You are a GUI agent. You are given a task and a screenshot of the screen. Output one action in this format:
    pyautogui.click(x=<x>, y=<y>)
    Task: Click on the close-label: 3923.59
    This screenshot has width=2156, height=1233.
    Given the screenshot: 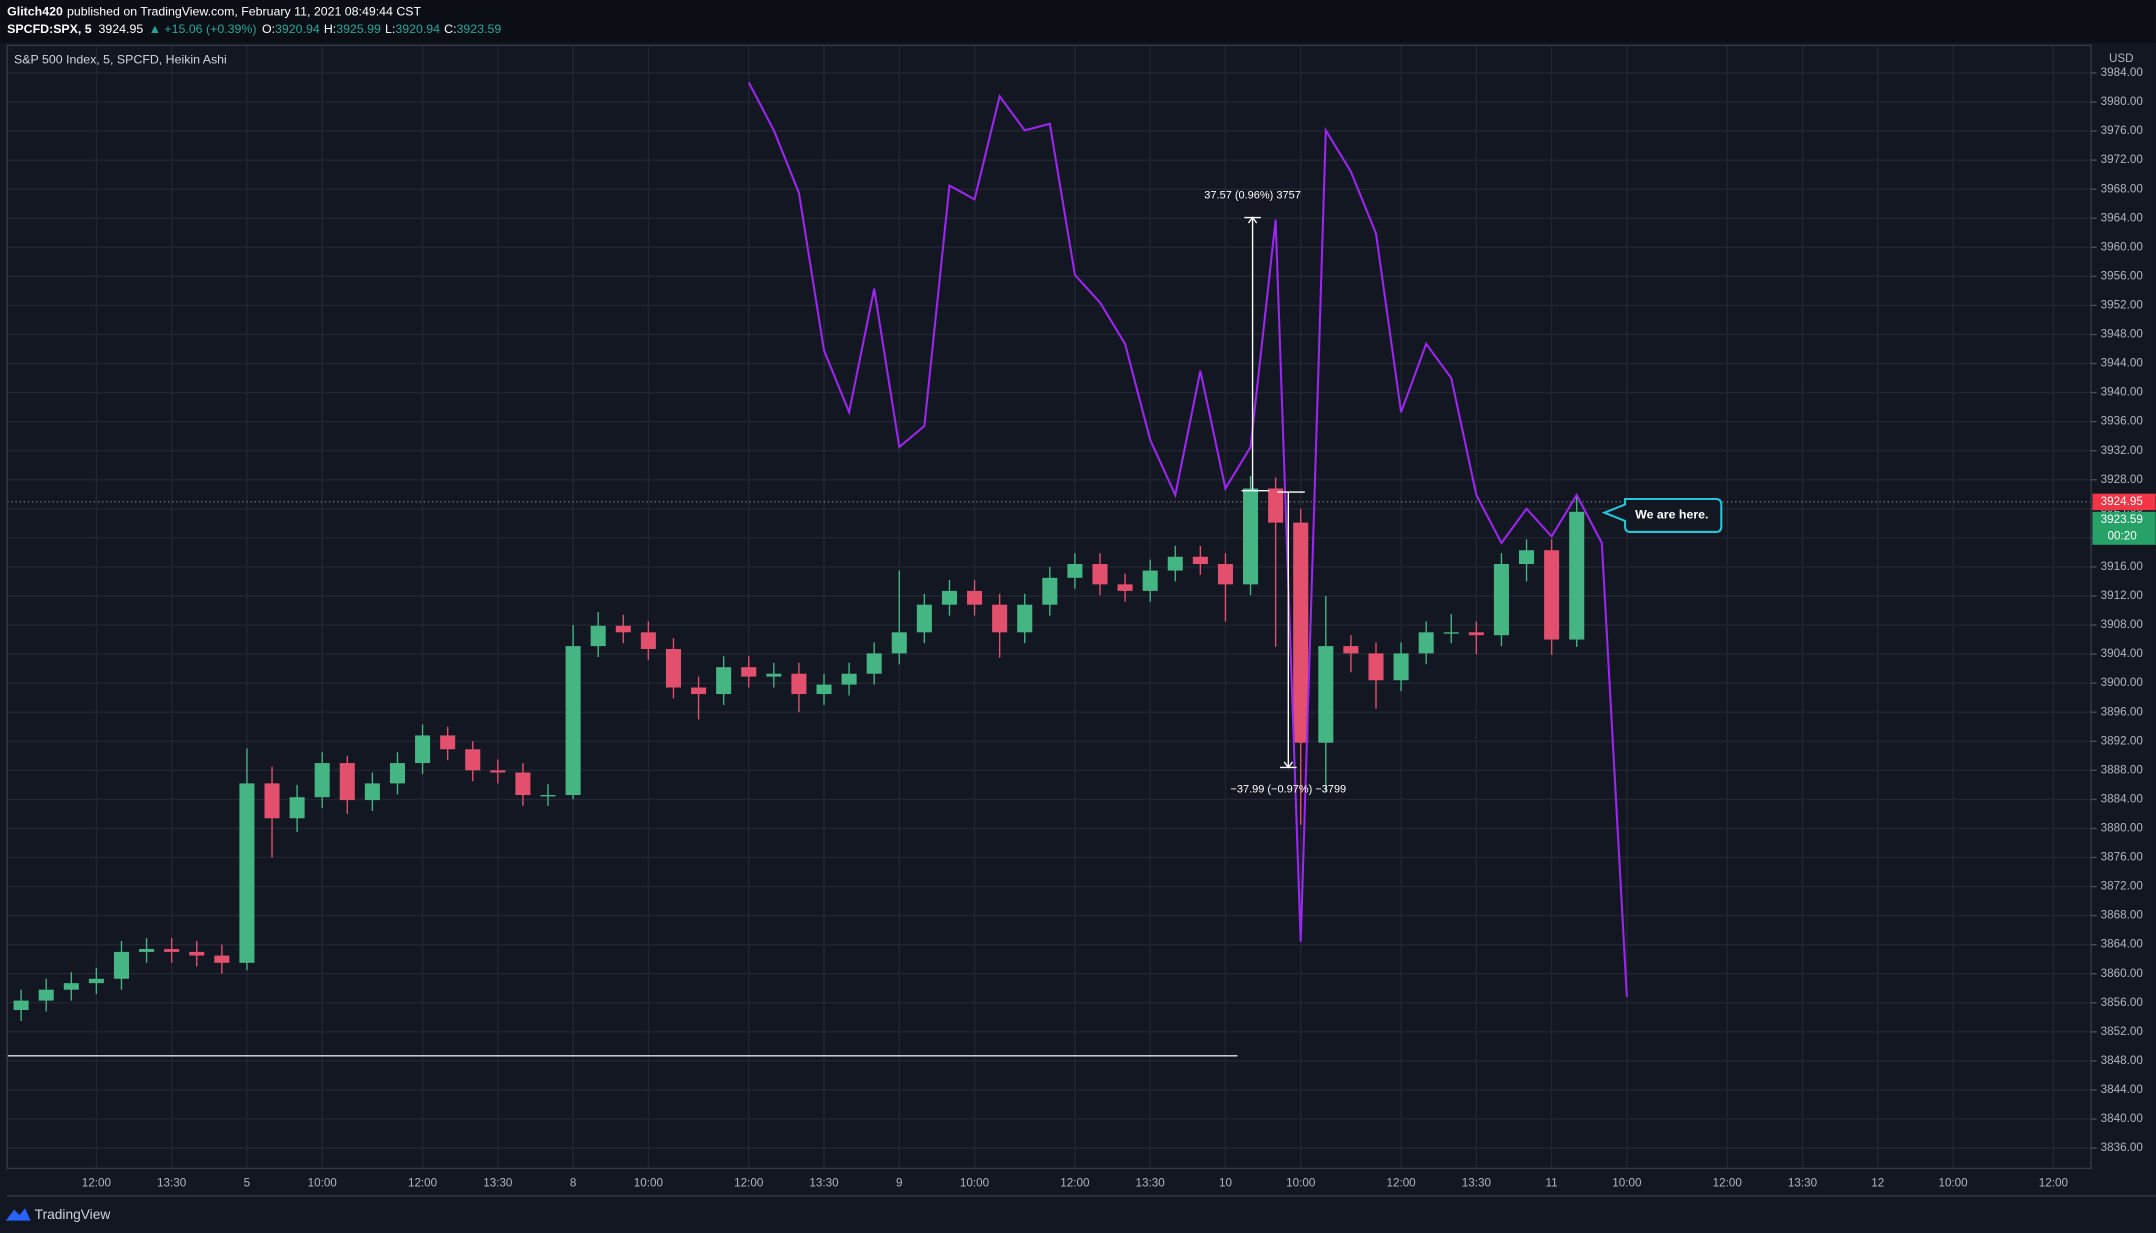 What is the action you would take?
    pyautogui.click(x=2122, y=519)
    